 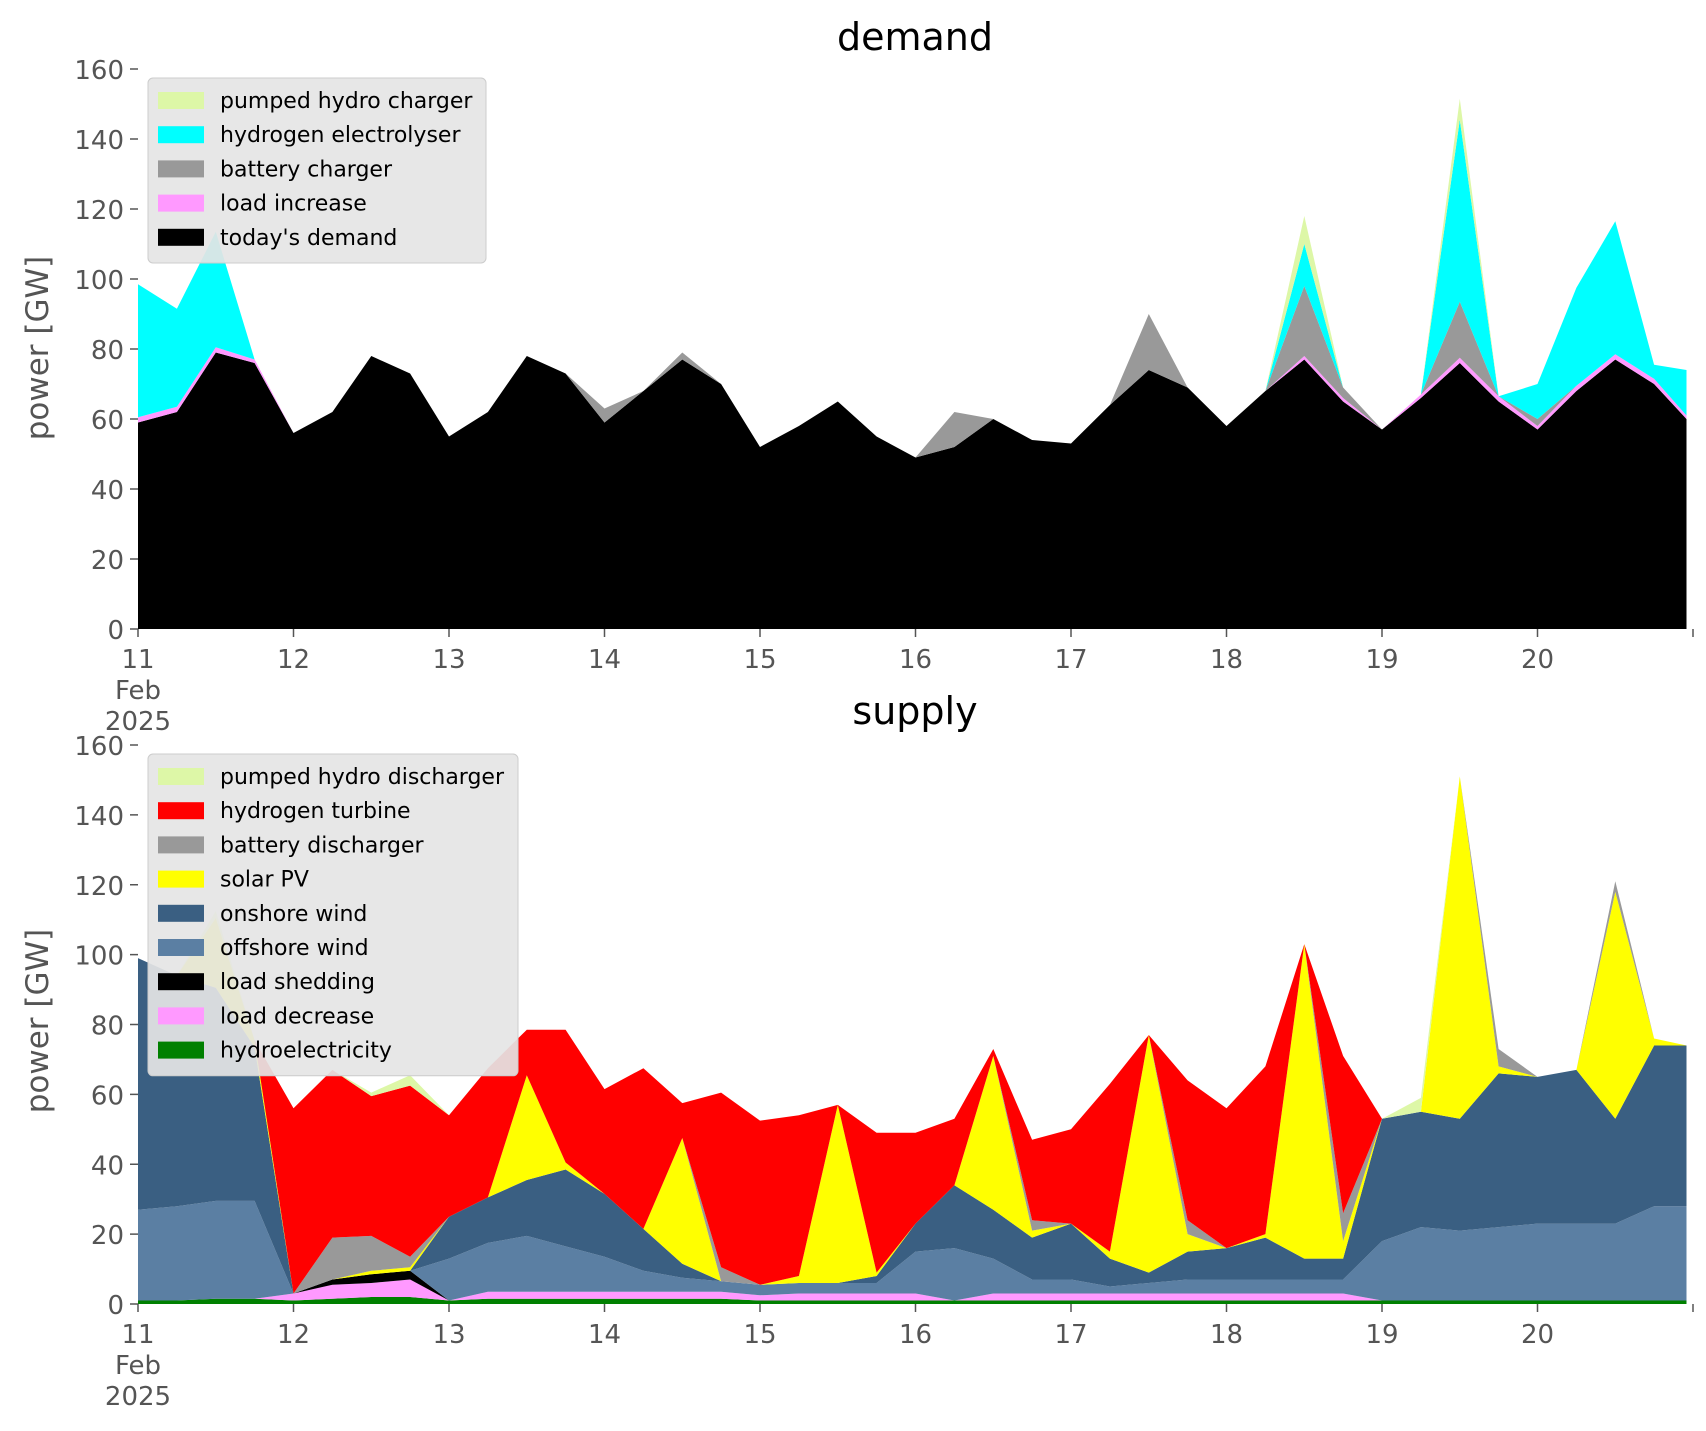 What do you see at coordinates (915, 37) in the screenshot?
I see `demand-chart-title: demand` at bounding box center [915, 37].